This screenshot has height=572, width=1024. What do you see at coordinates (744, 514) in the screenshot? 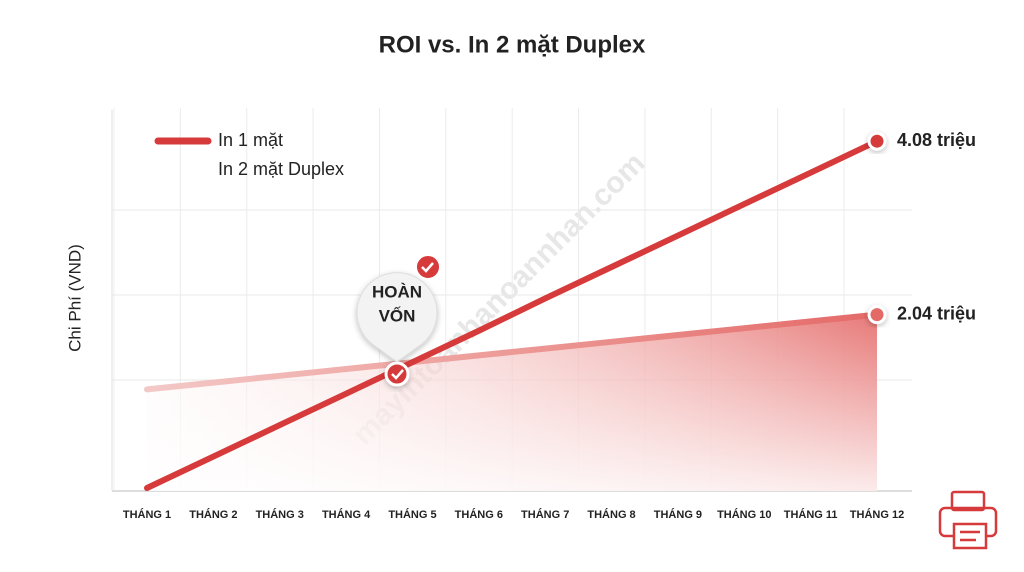
I see `x-tick-label: THÁNG 10` at bounding box center [744, 514].